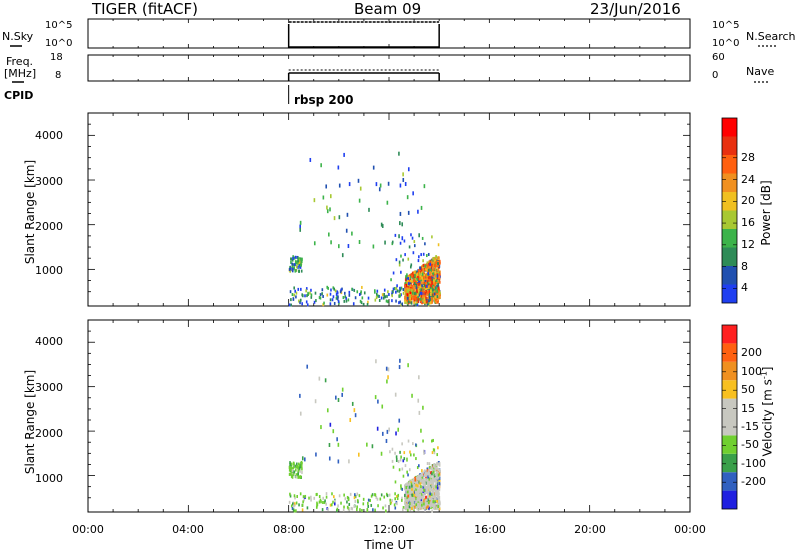 The height and width of the screenshot is (554, 800). What do you see at coordinates (744, 288) in the screenshot?
I see `power-colorbar-tick-label: 4` at bounding box center [744, 288].